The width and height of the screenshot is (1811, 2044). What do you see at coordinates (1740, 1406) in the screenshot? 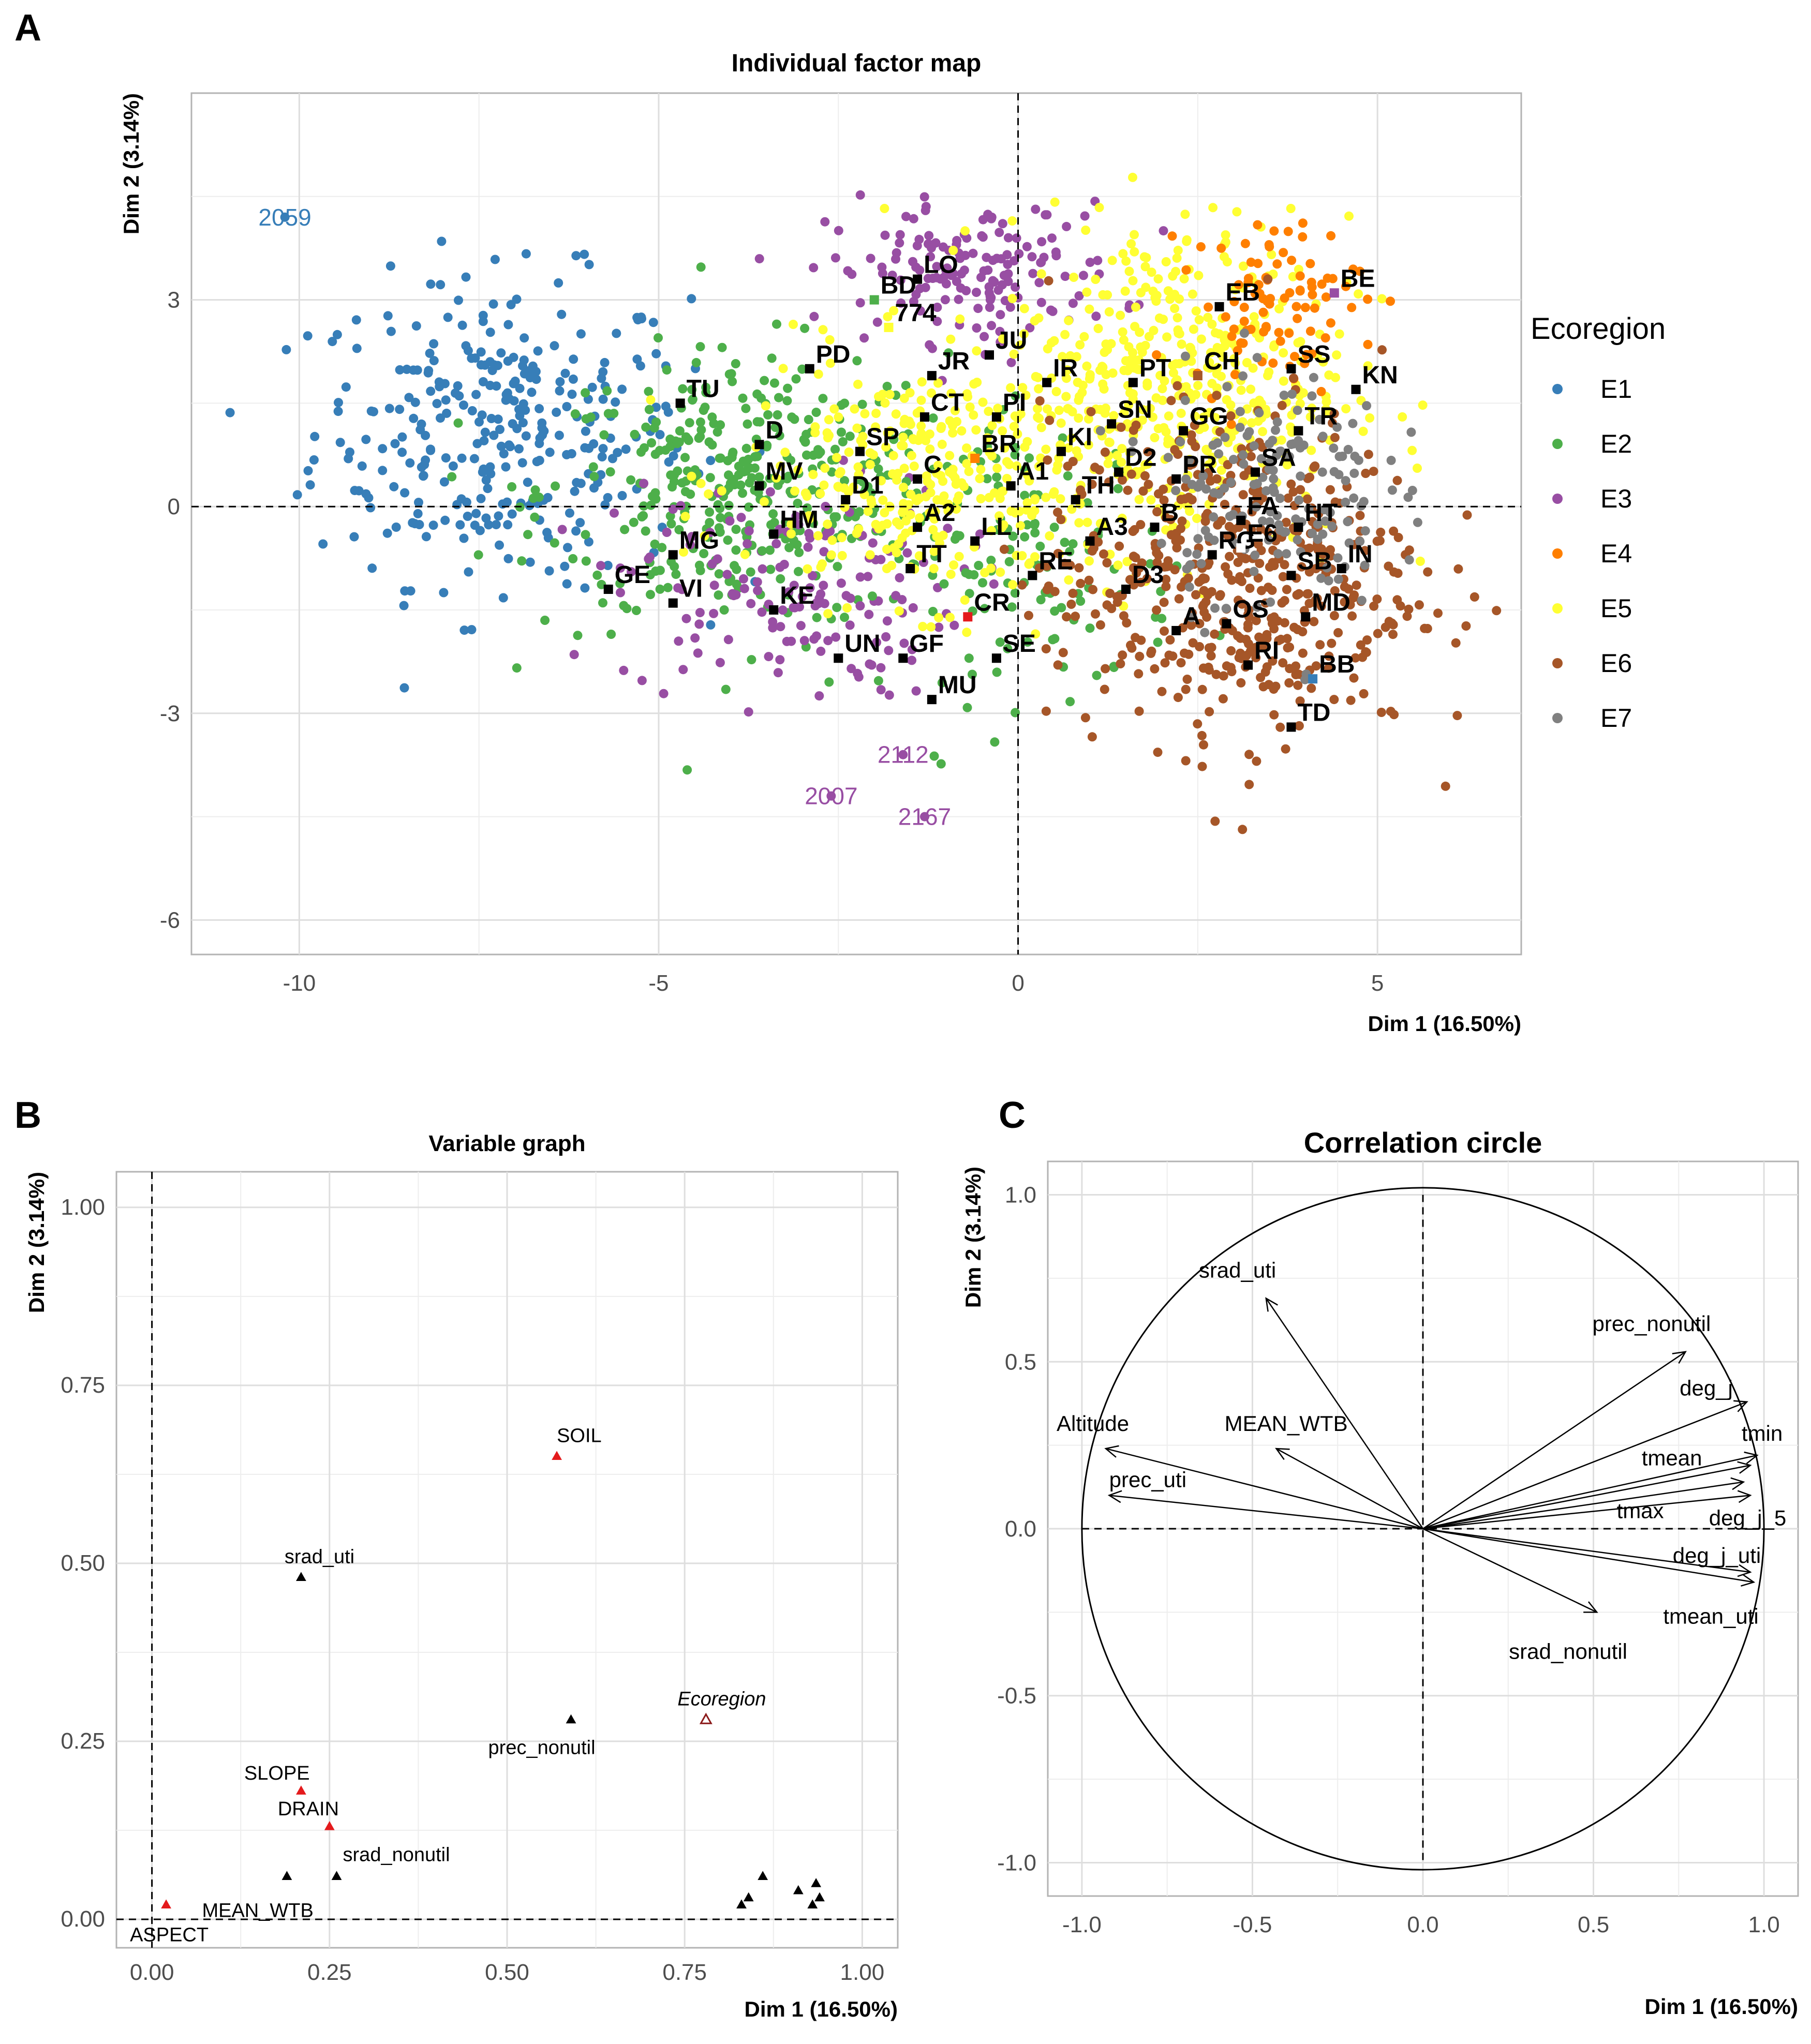
I see `arrow-head` at bounding box center [1740, 1406].